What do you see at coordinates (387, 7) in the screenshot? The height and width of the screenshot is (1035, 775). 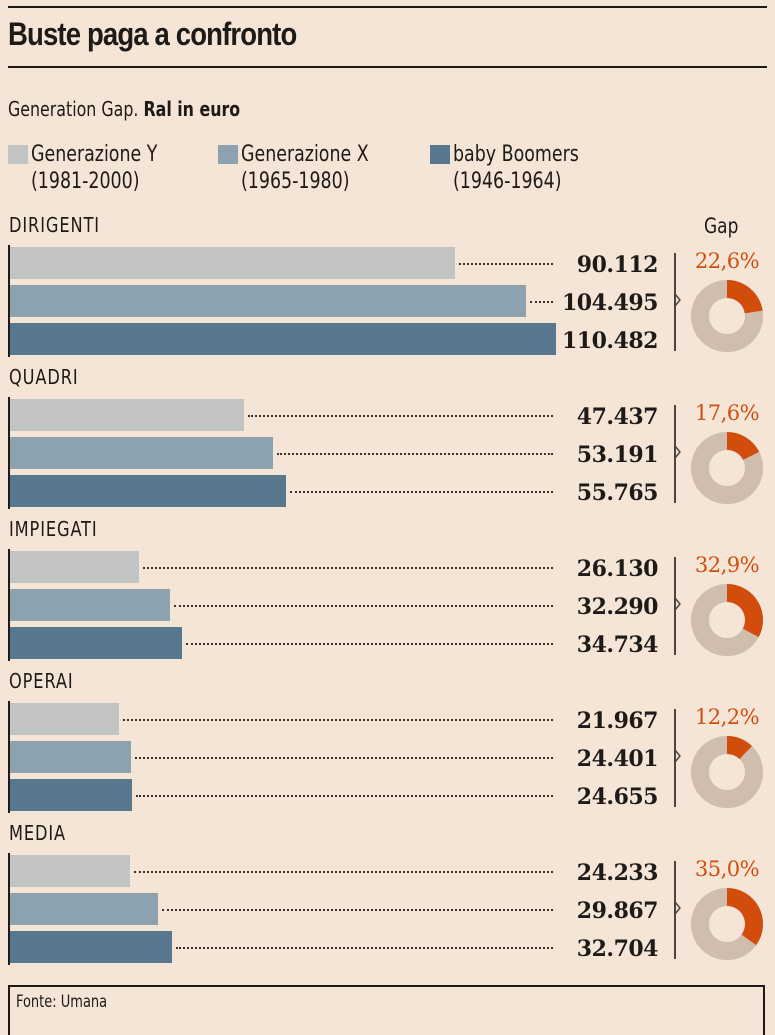 I see `top-rule` at bounding box center [387, 7].